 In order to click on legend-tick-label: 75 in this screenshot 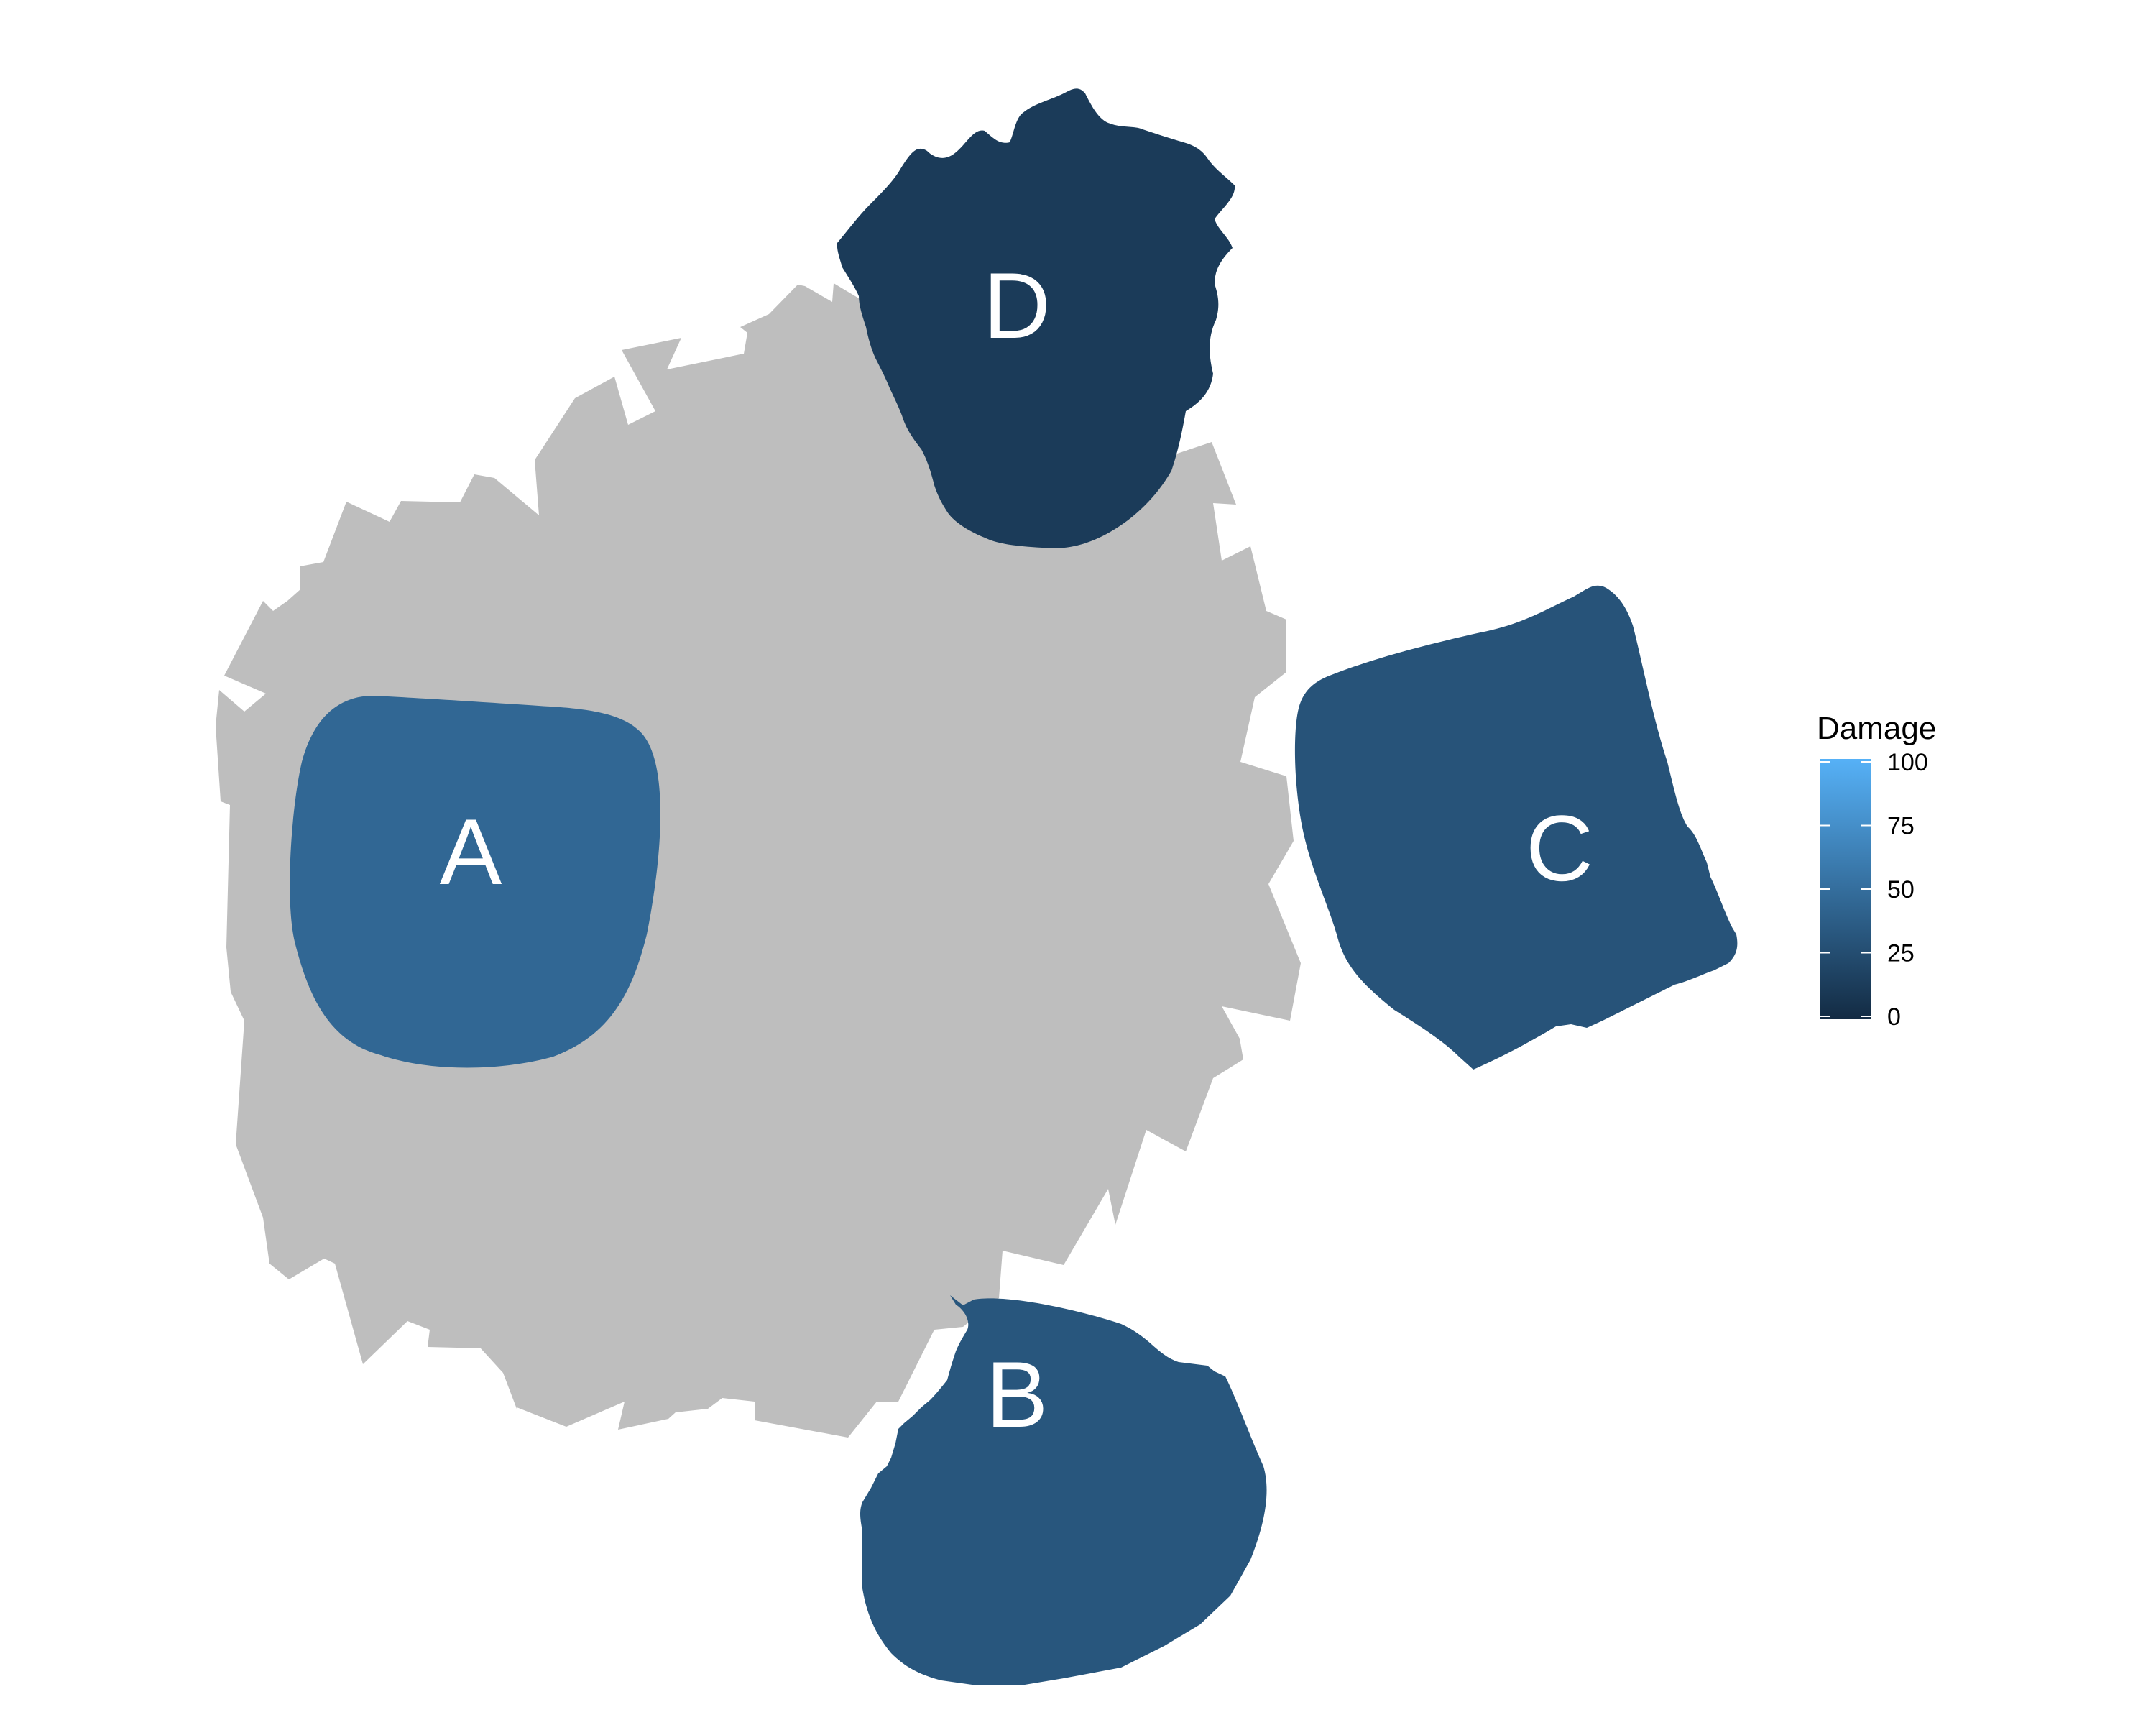, I will do `click(1901, 826)`.